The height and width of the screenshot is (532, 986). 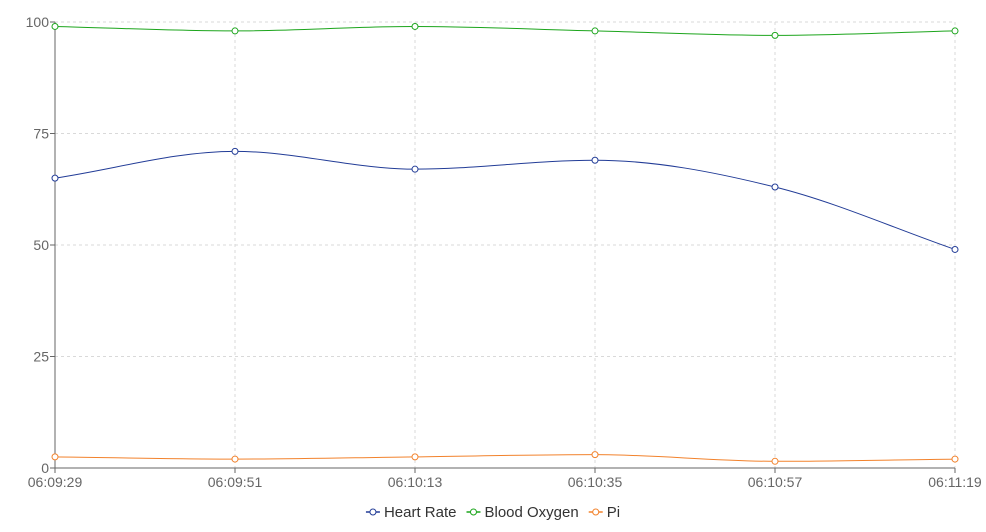 I want to click on x-tick-label: 06:09:29, so click(x=55, y=482).